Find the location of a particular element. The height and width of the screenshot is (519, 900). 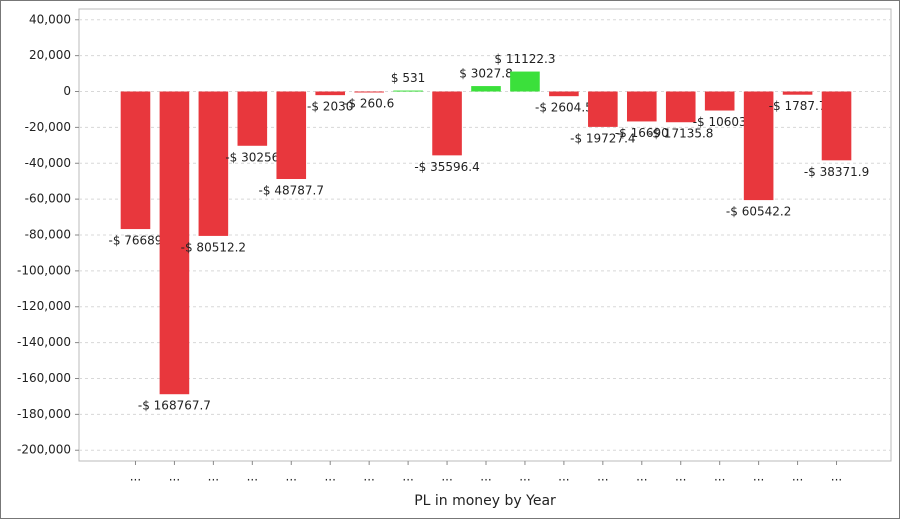

y-tick-label: -20,000 is located at coordinates (48, 127).